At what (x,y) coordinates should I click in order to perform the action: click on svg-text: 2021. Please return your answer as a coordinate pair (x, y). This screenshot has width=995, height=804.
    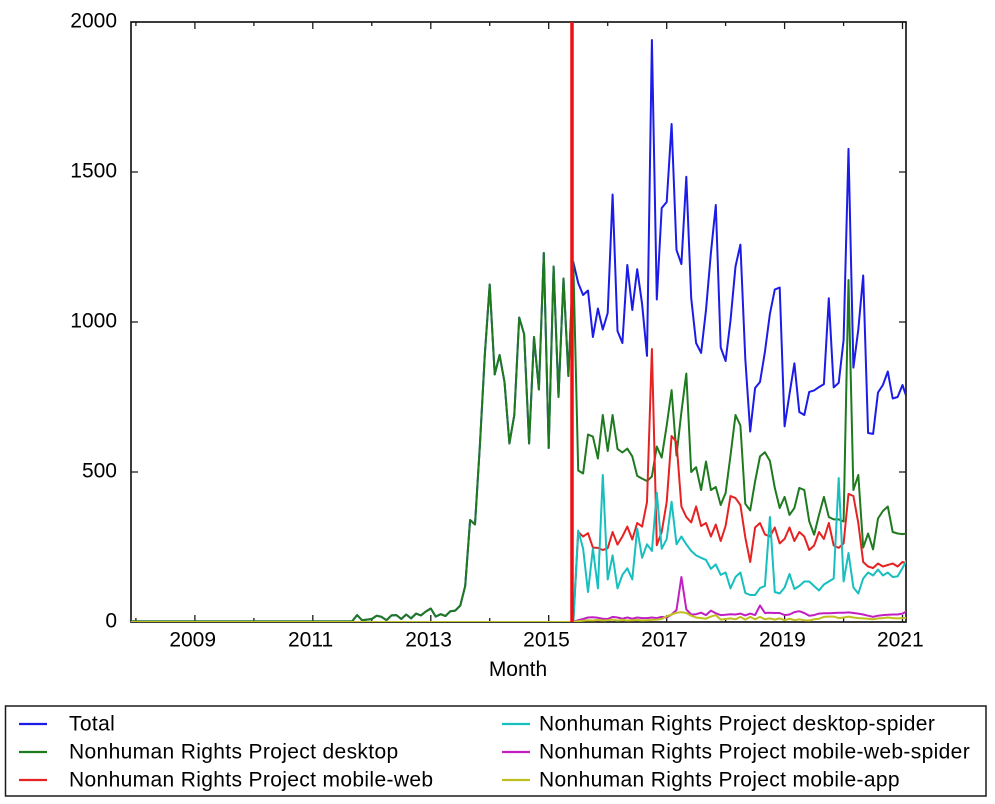
    Looking at the image, I should click on (900, 640).